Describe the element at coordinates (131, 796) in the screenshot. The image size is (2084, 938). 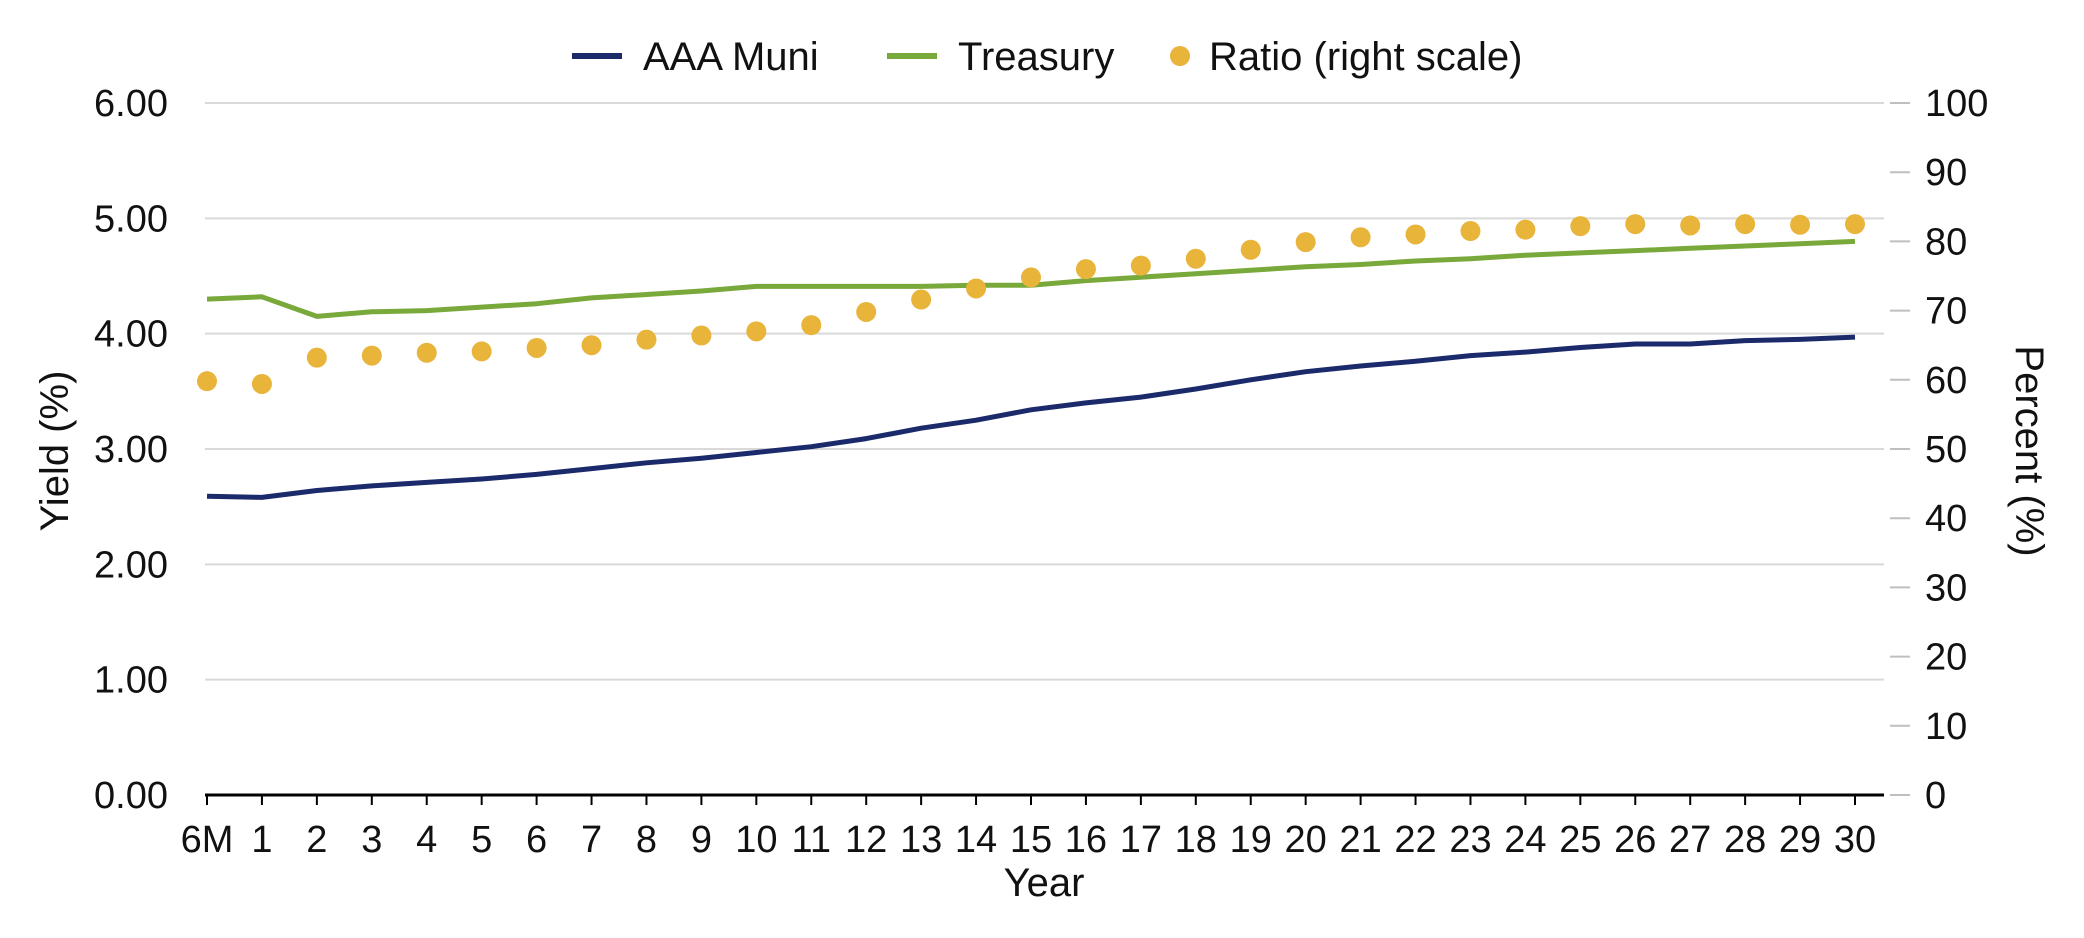
I see `y-tick-label: 0.00` at that location.